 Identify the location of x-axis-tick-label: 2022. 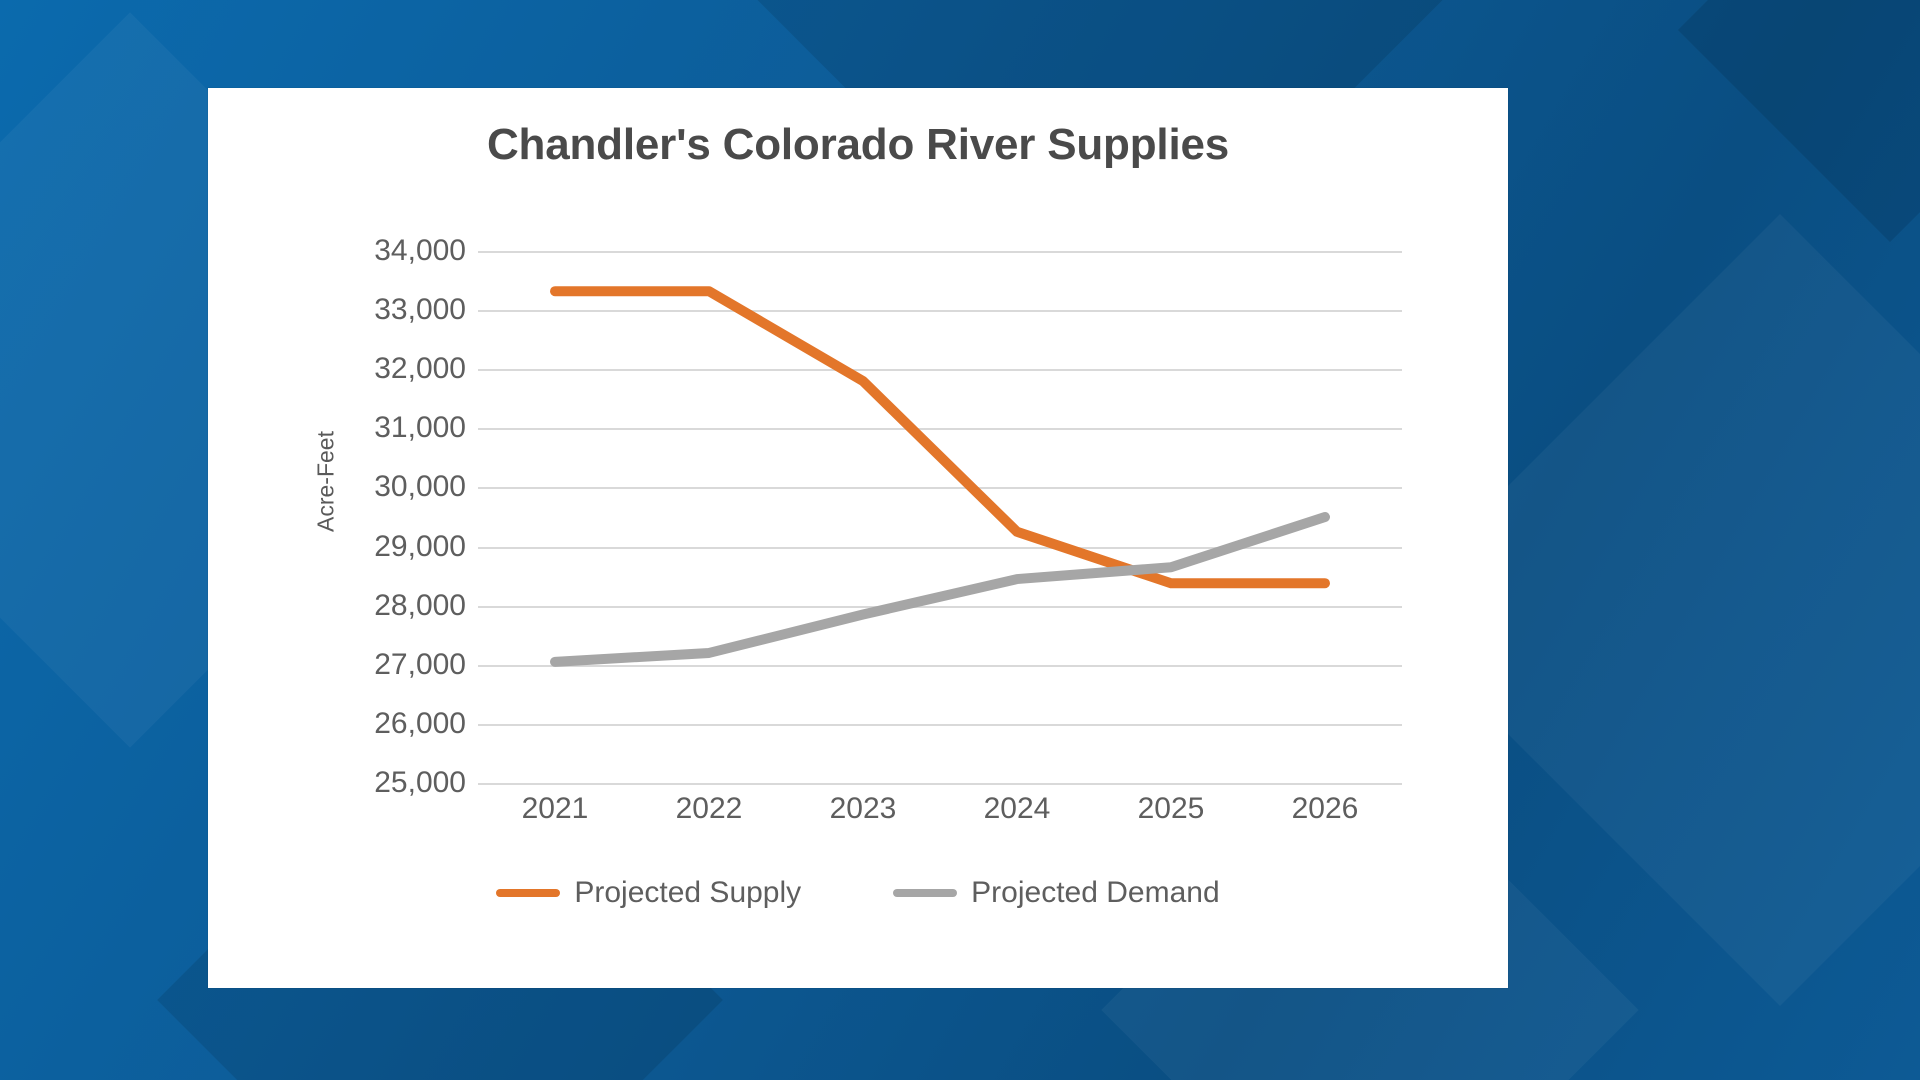
(709, 808).